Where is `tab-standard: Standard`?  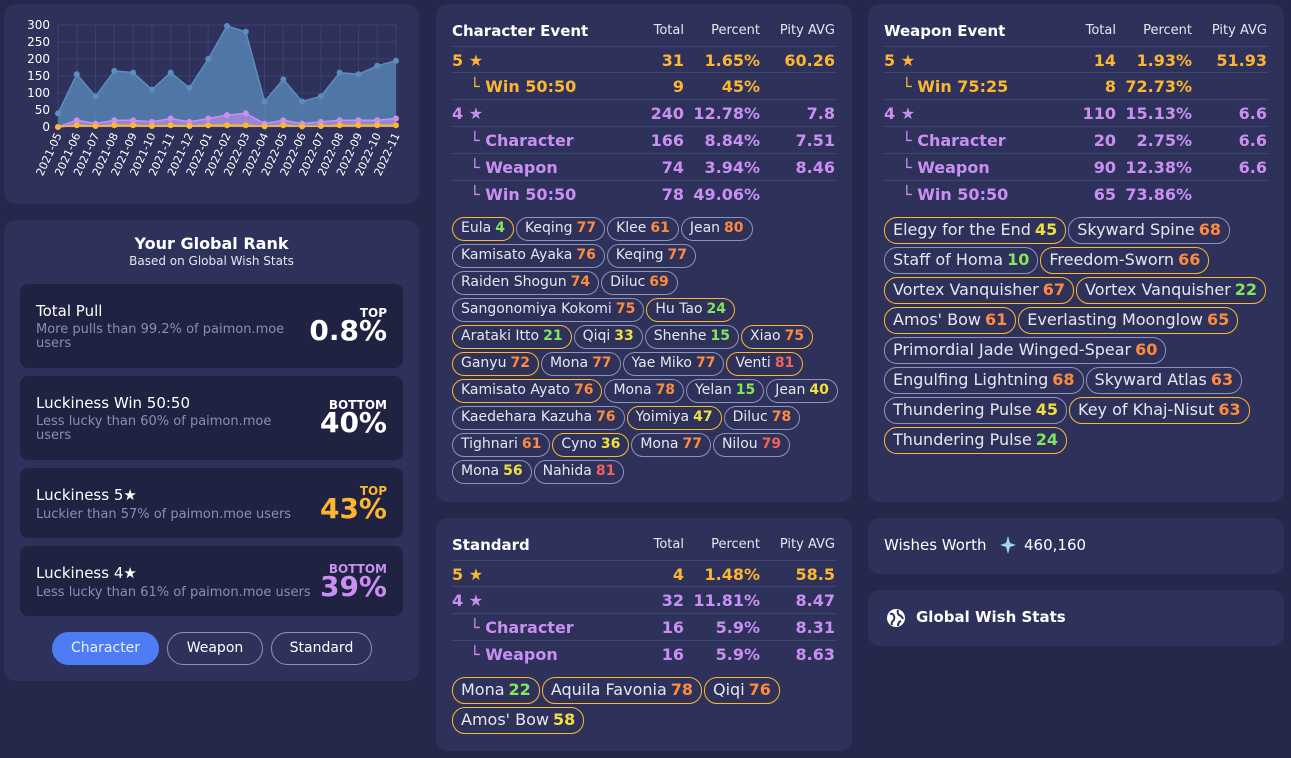 tab-standard: Standard is located at coordinates (321, 648).